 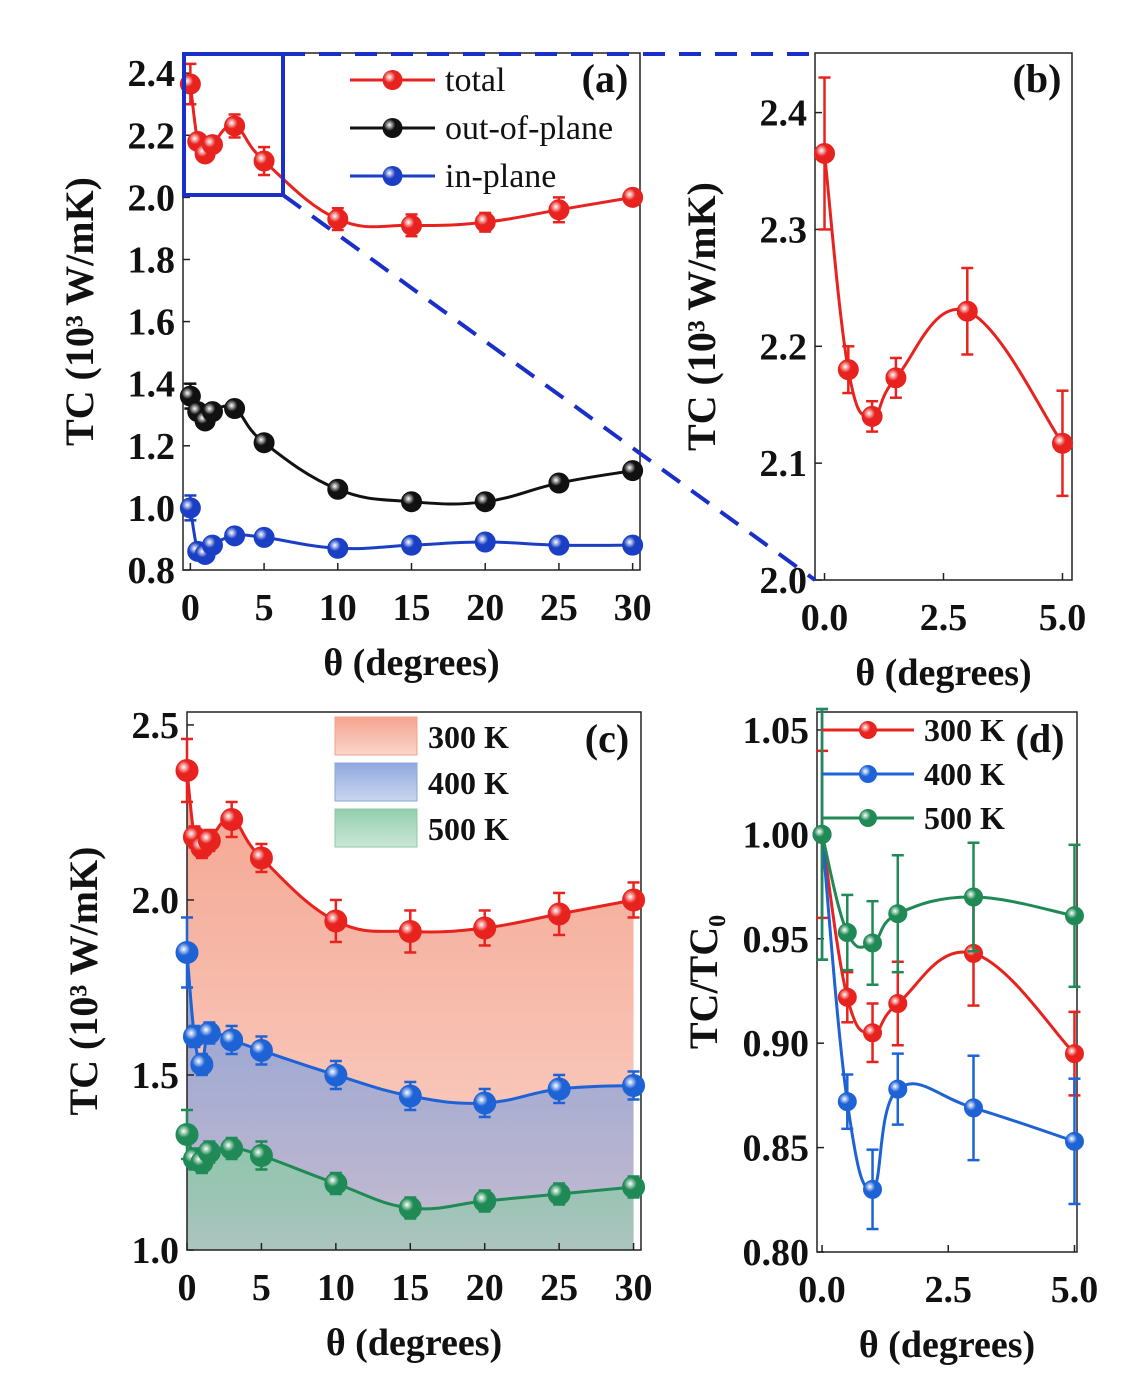 I want to click on x-tick-label: 5.0, so click(x=1063, y=618).